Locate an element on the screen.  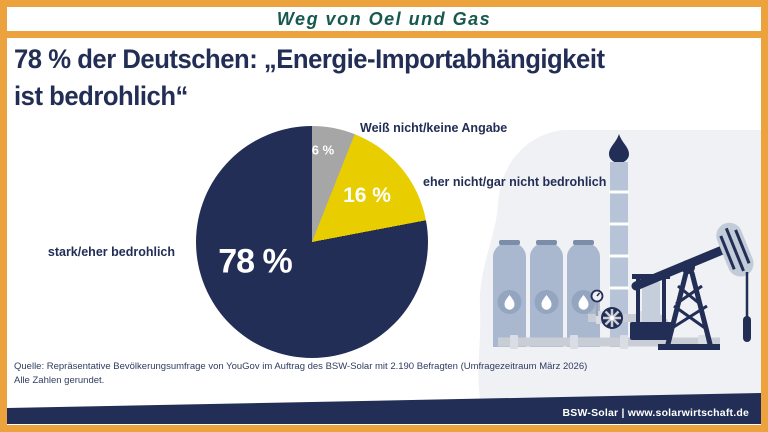
pressure-gauge-icon is located at coordinates (597, 302).